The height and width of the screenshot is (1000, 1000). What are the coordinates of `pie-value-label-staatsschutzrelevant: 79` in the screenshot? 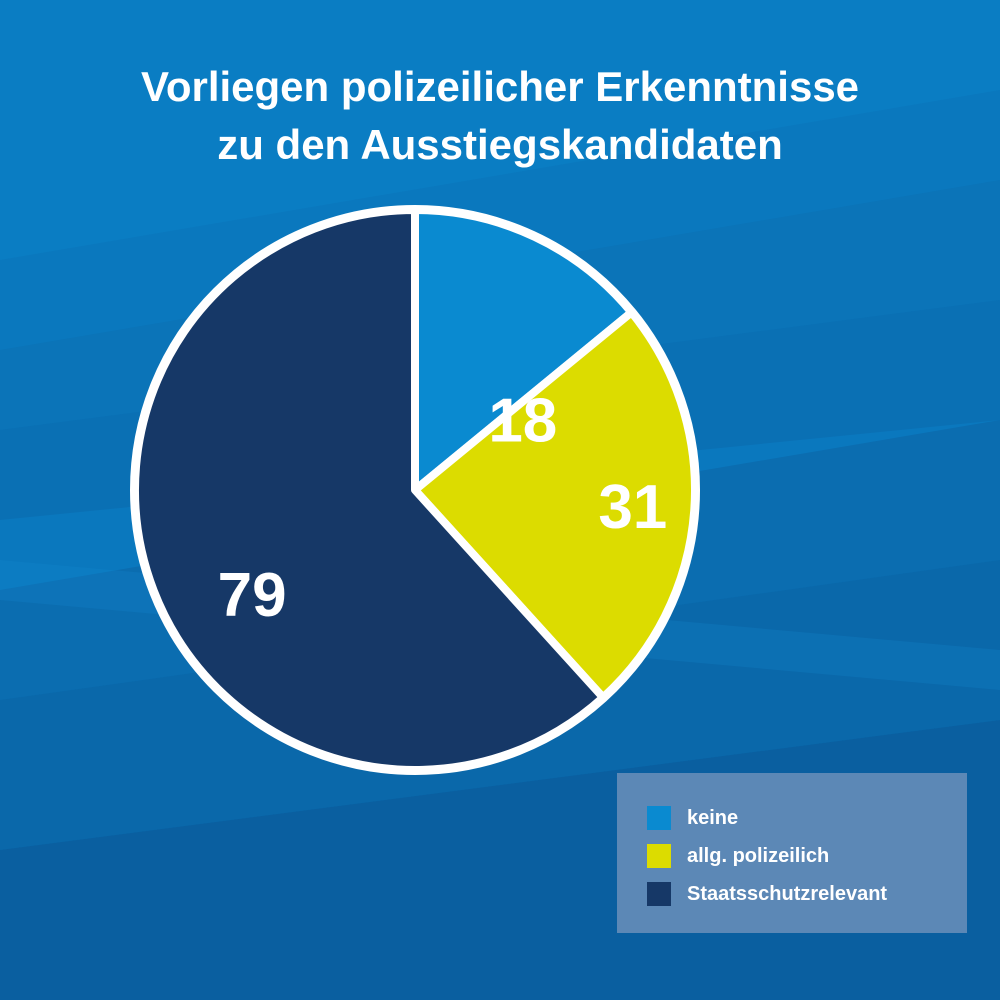 It's located at (252, 595).